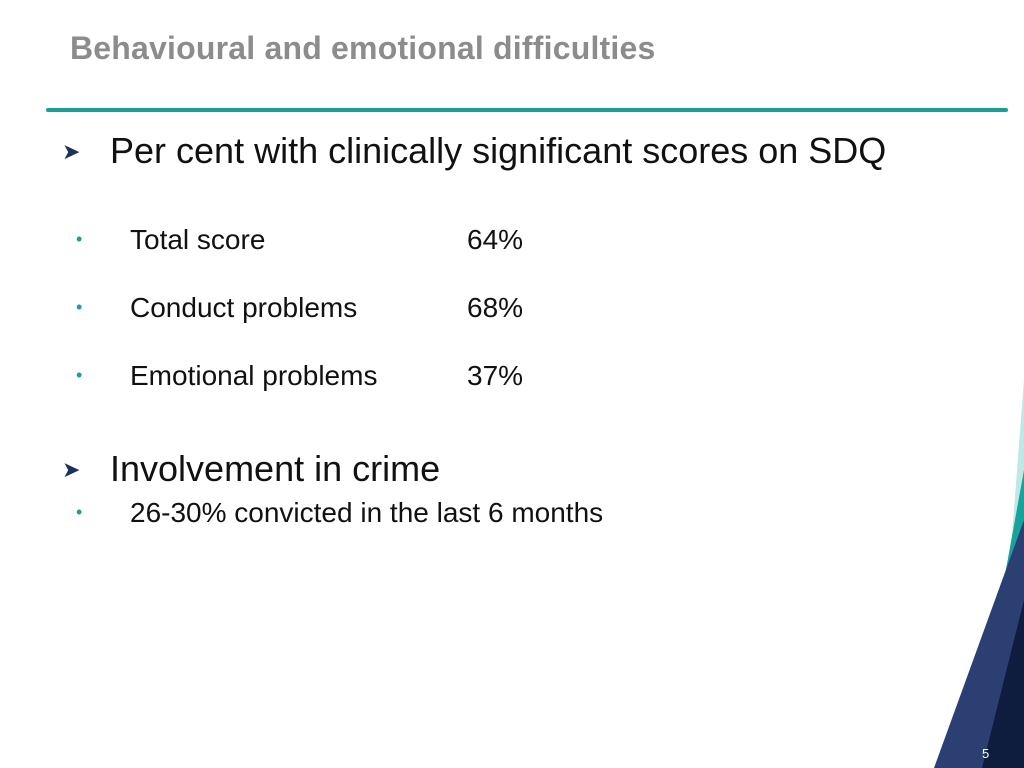 The image size is (1024, 768). I want to click on decorative-ribbons, so click(979, 574).